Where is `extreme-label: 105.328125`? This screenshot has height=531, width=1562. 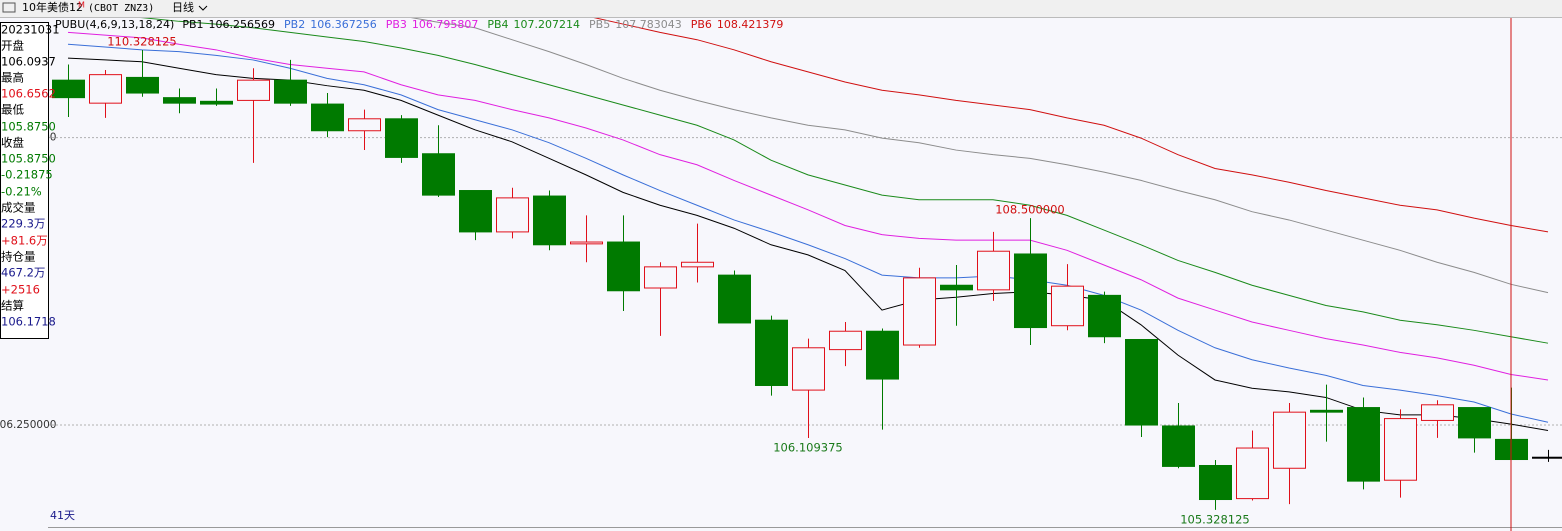
extreme-label: 105.328125 is located at coordinates (1215, 519).